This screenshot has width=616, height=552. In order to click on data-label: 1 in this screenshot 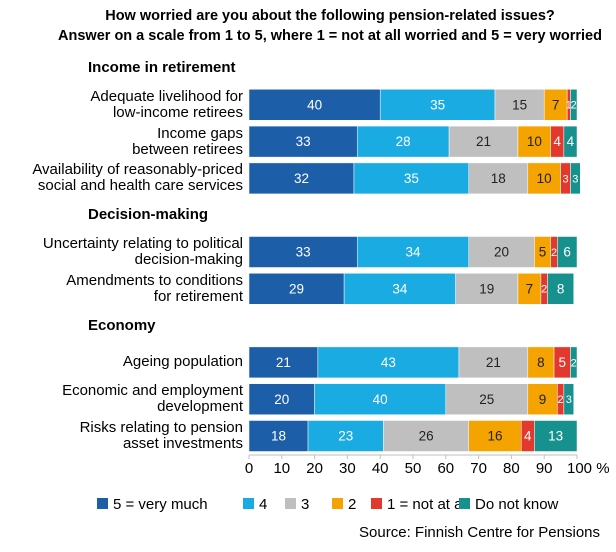, I will do `click(569, 106)`.